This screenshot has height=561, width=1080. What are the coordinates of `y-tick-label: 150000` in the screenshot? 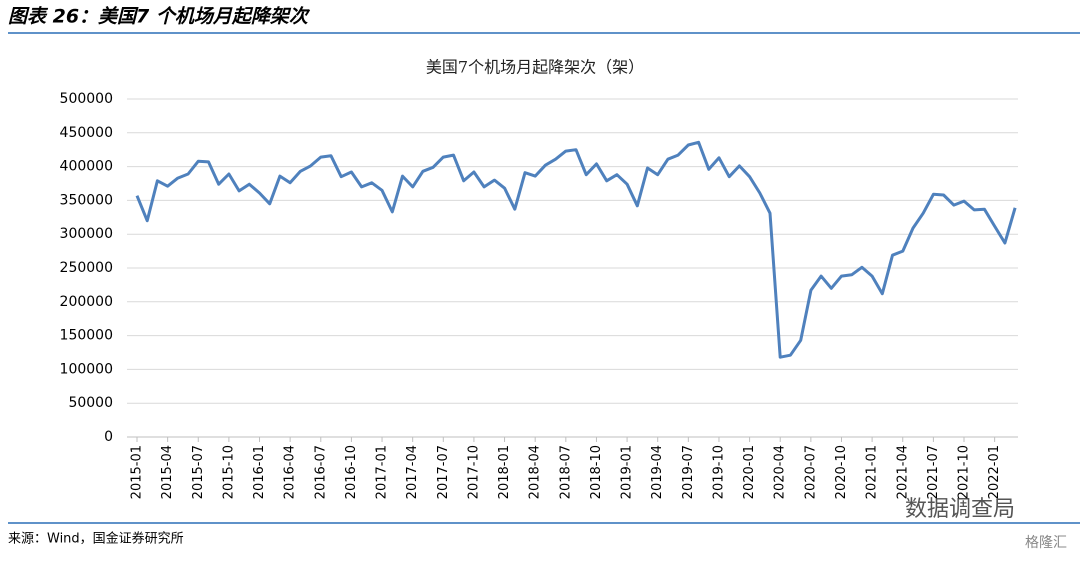 It's located at (86, 336).